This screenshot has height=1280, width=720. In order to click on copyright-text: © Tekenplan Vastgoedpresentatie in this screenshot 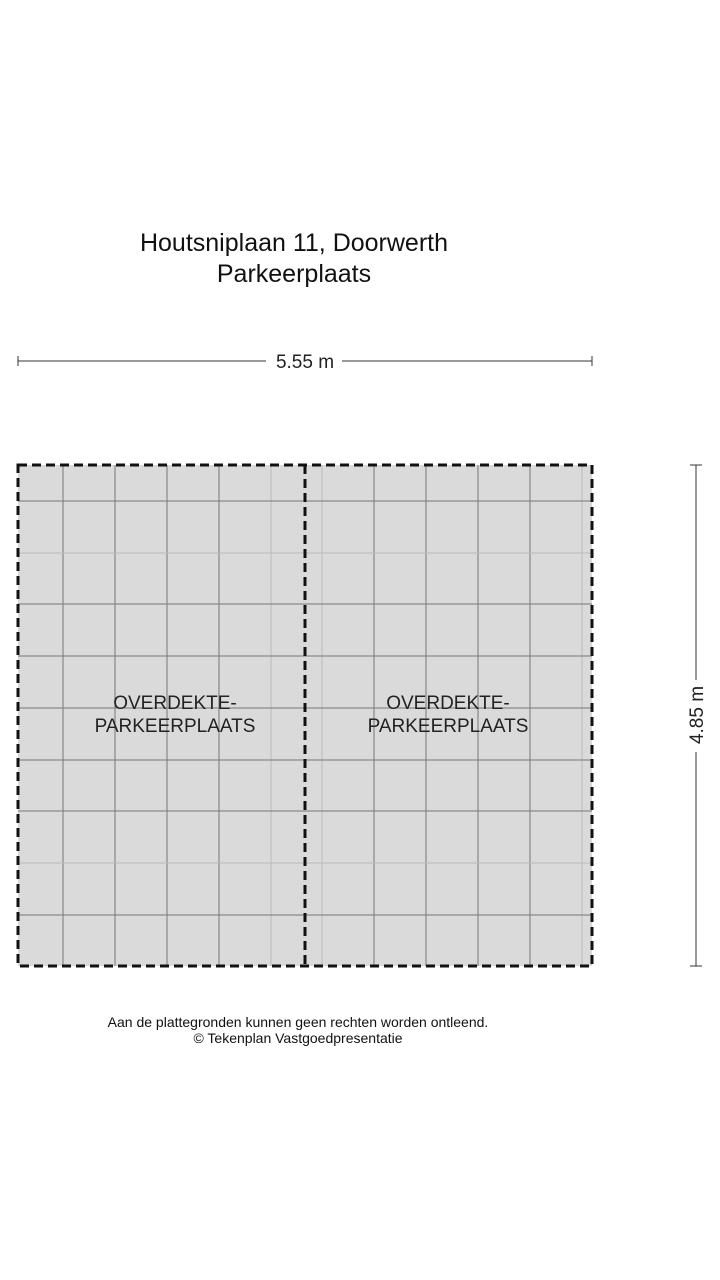, I will do `click(298, 1038)`.